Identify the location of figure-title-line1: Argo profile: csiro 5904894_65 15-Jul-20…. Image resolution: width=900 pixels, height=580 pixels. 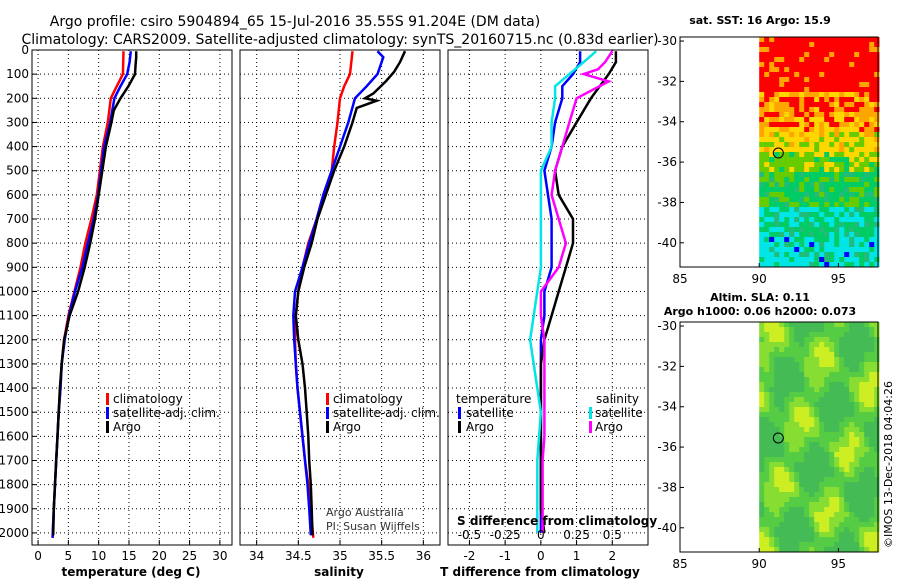
(295, 22).